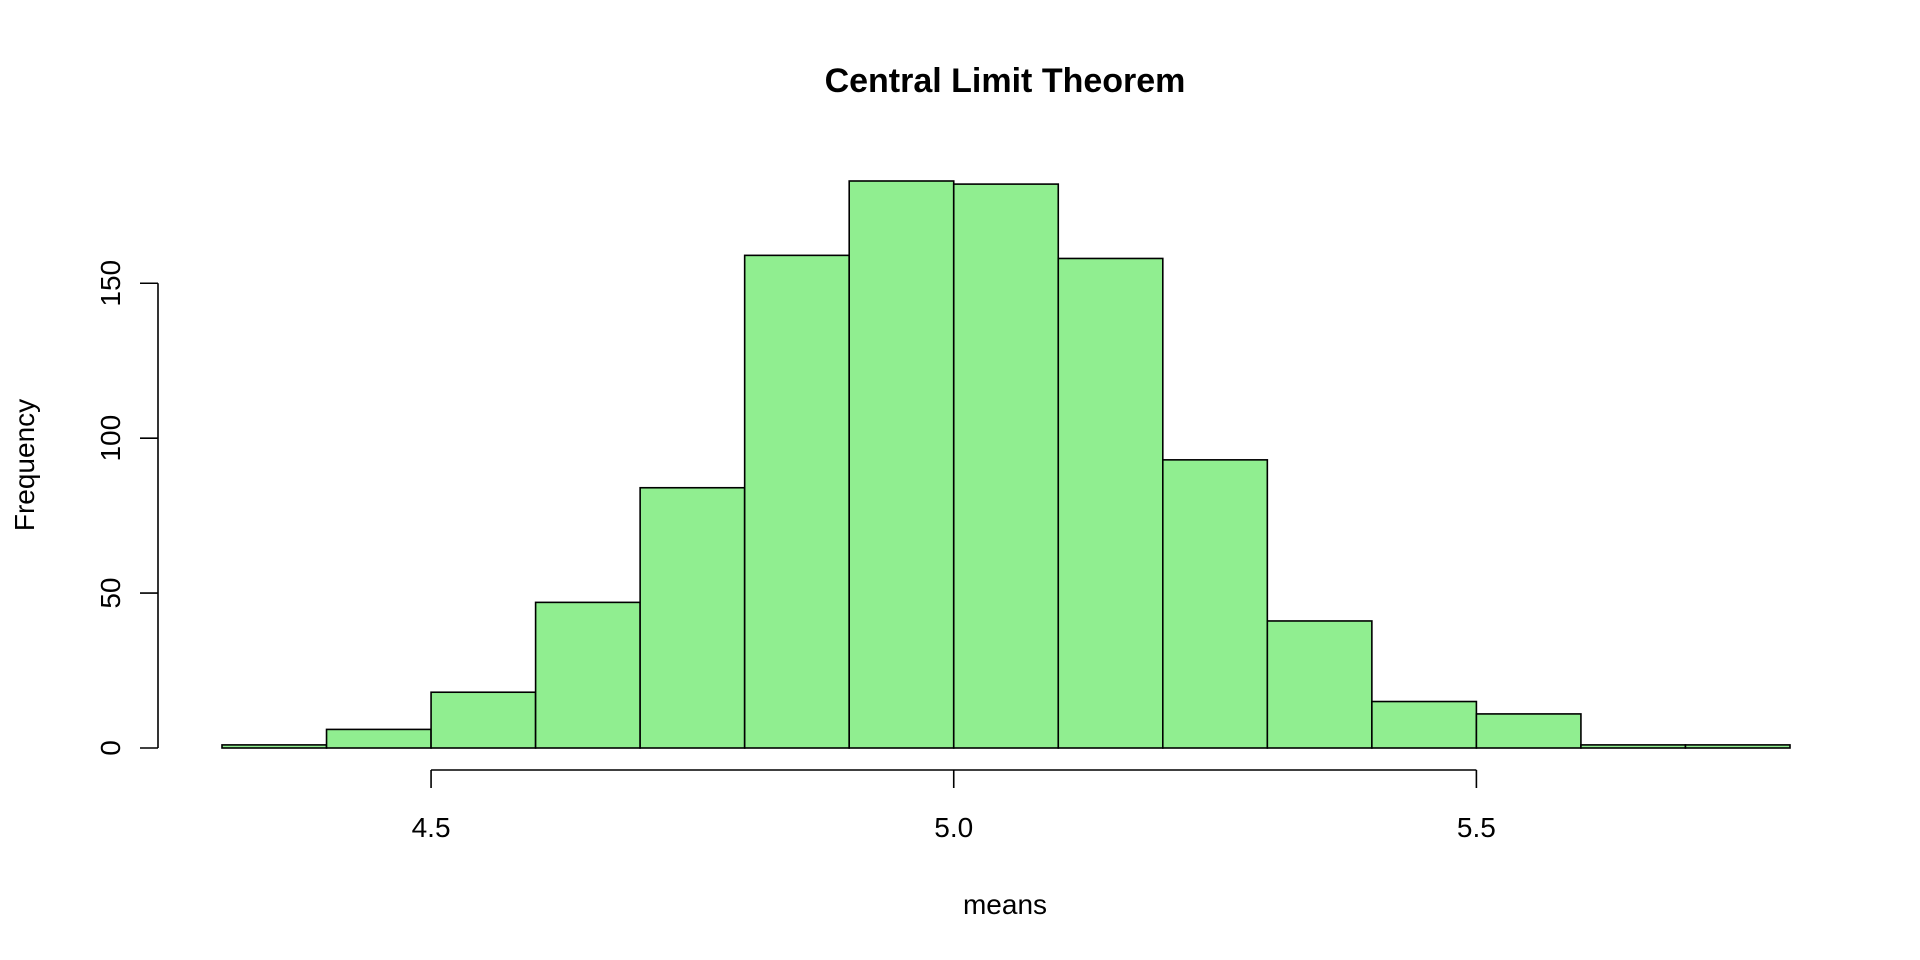 This screenshot has height=960, width=1920. I want to click on y-tick-label: 100, so click(110, 438).